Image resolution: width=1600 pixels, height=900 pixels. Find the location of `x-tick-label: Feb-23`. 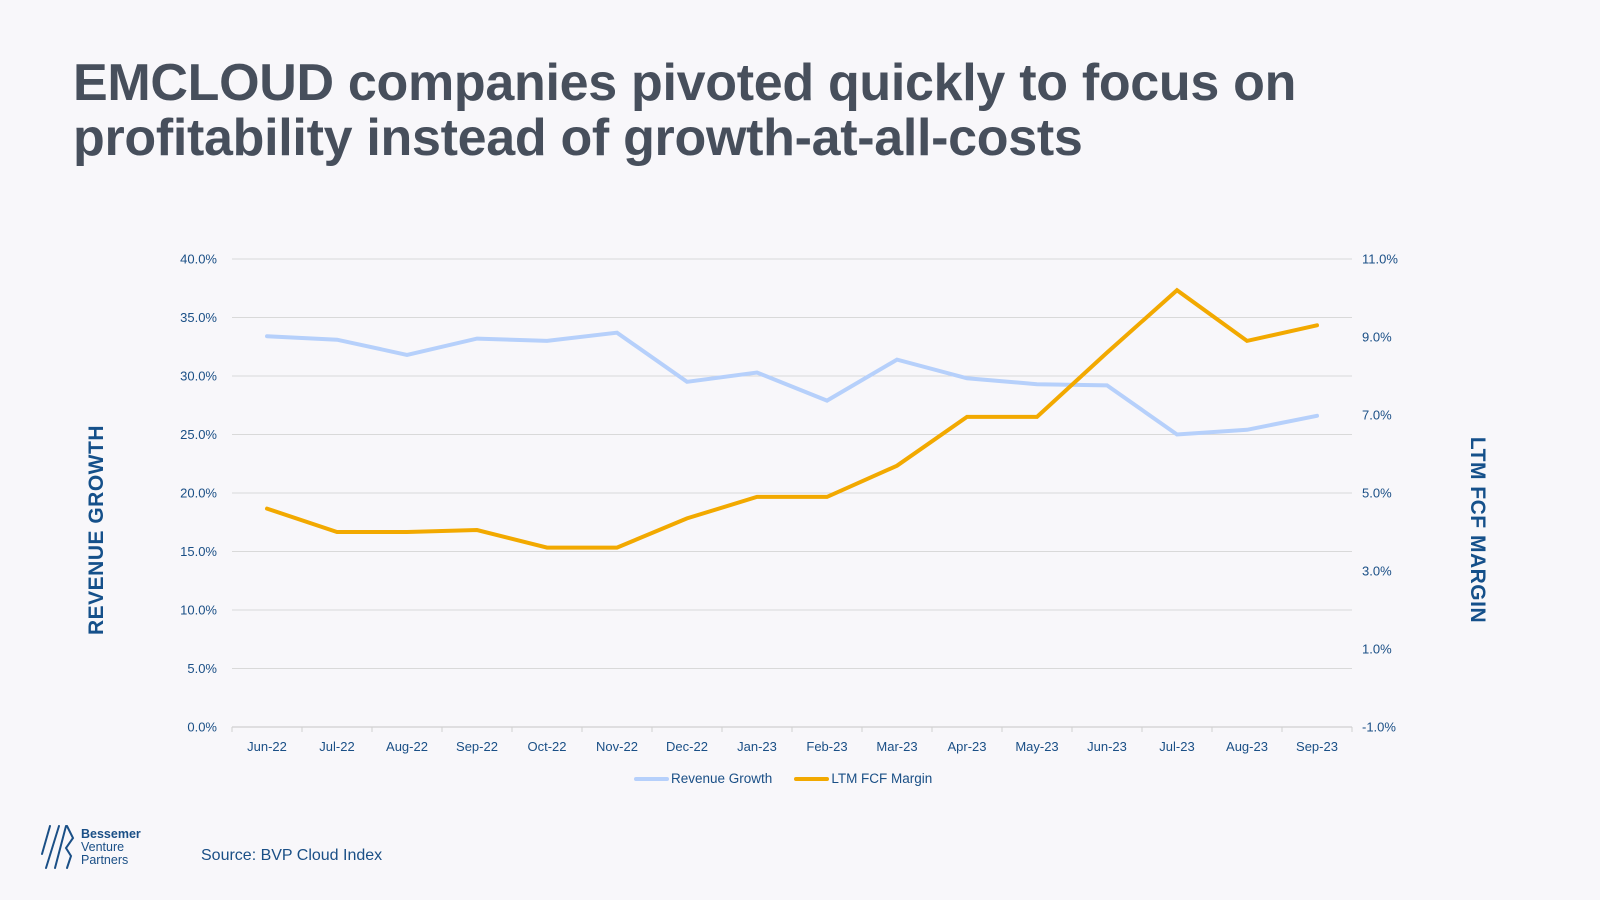

x-tick-label: Feb-23 is located at coordinates (826, 746).